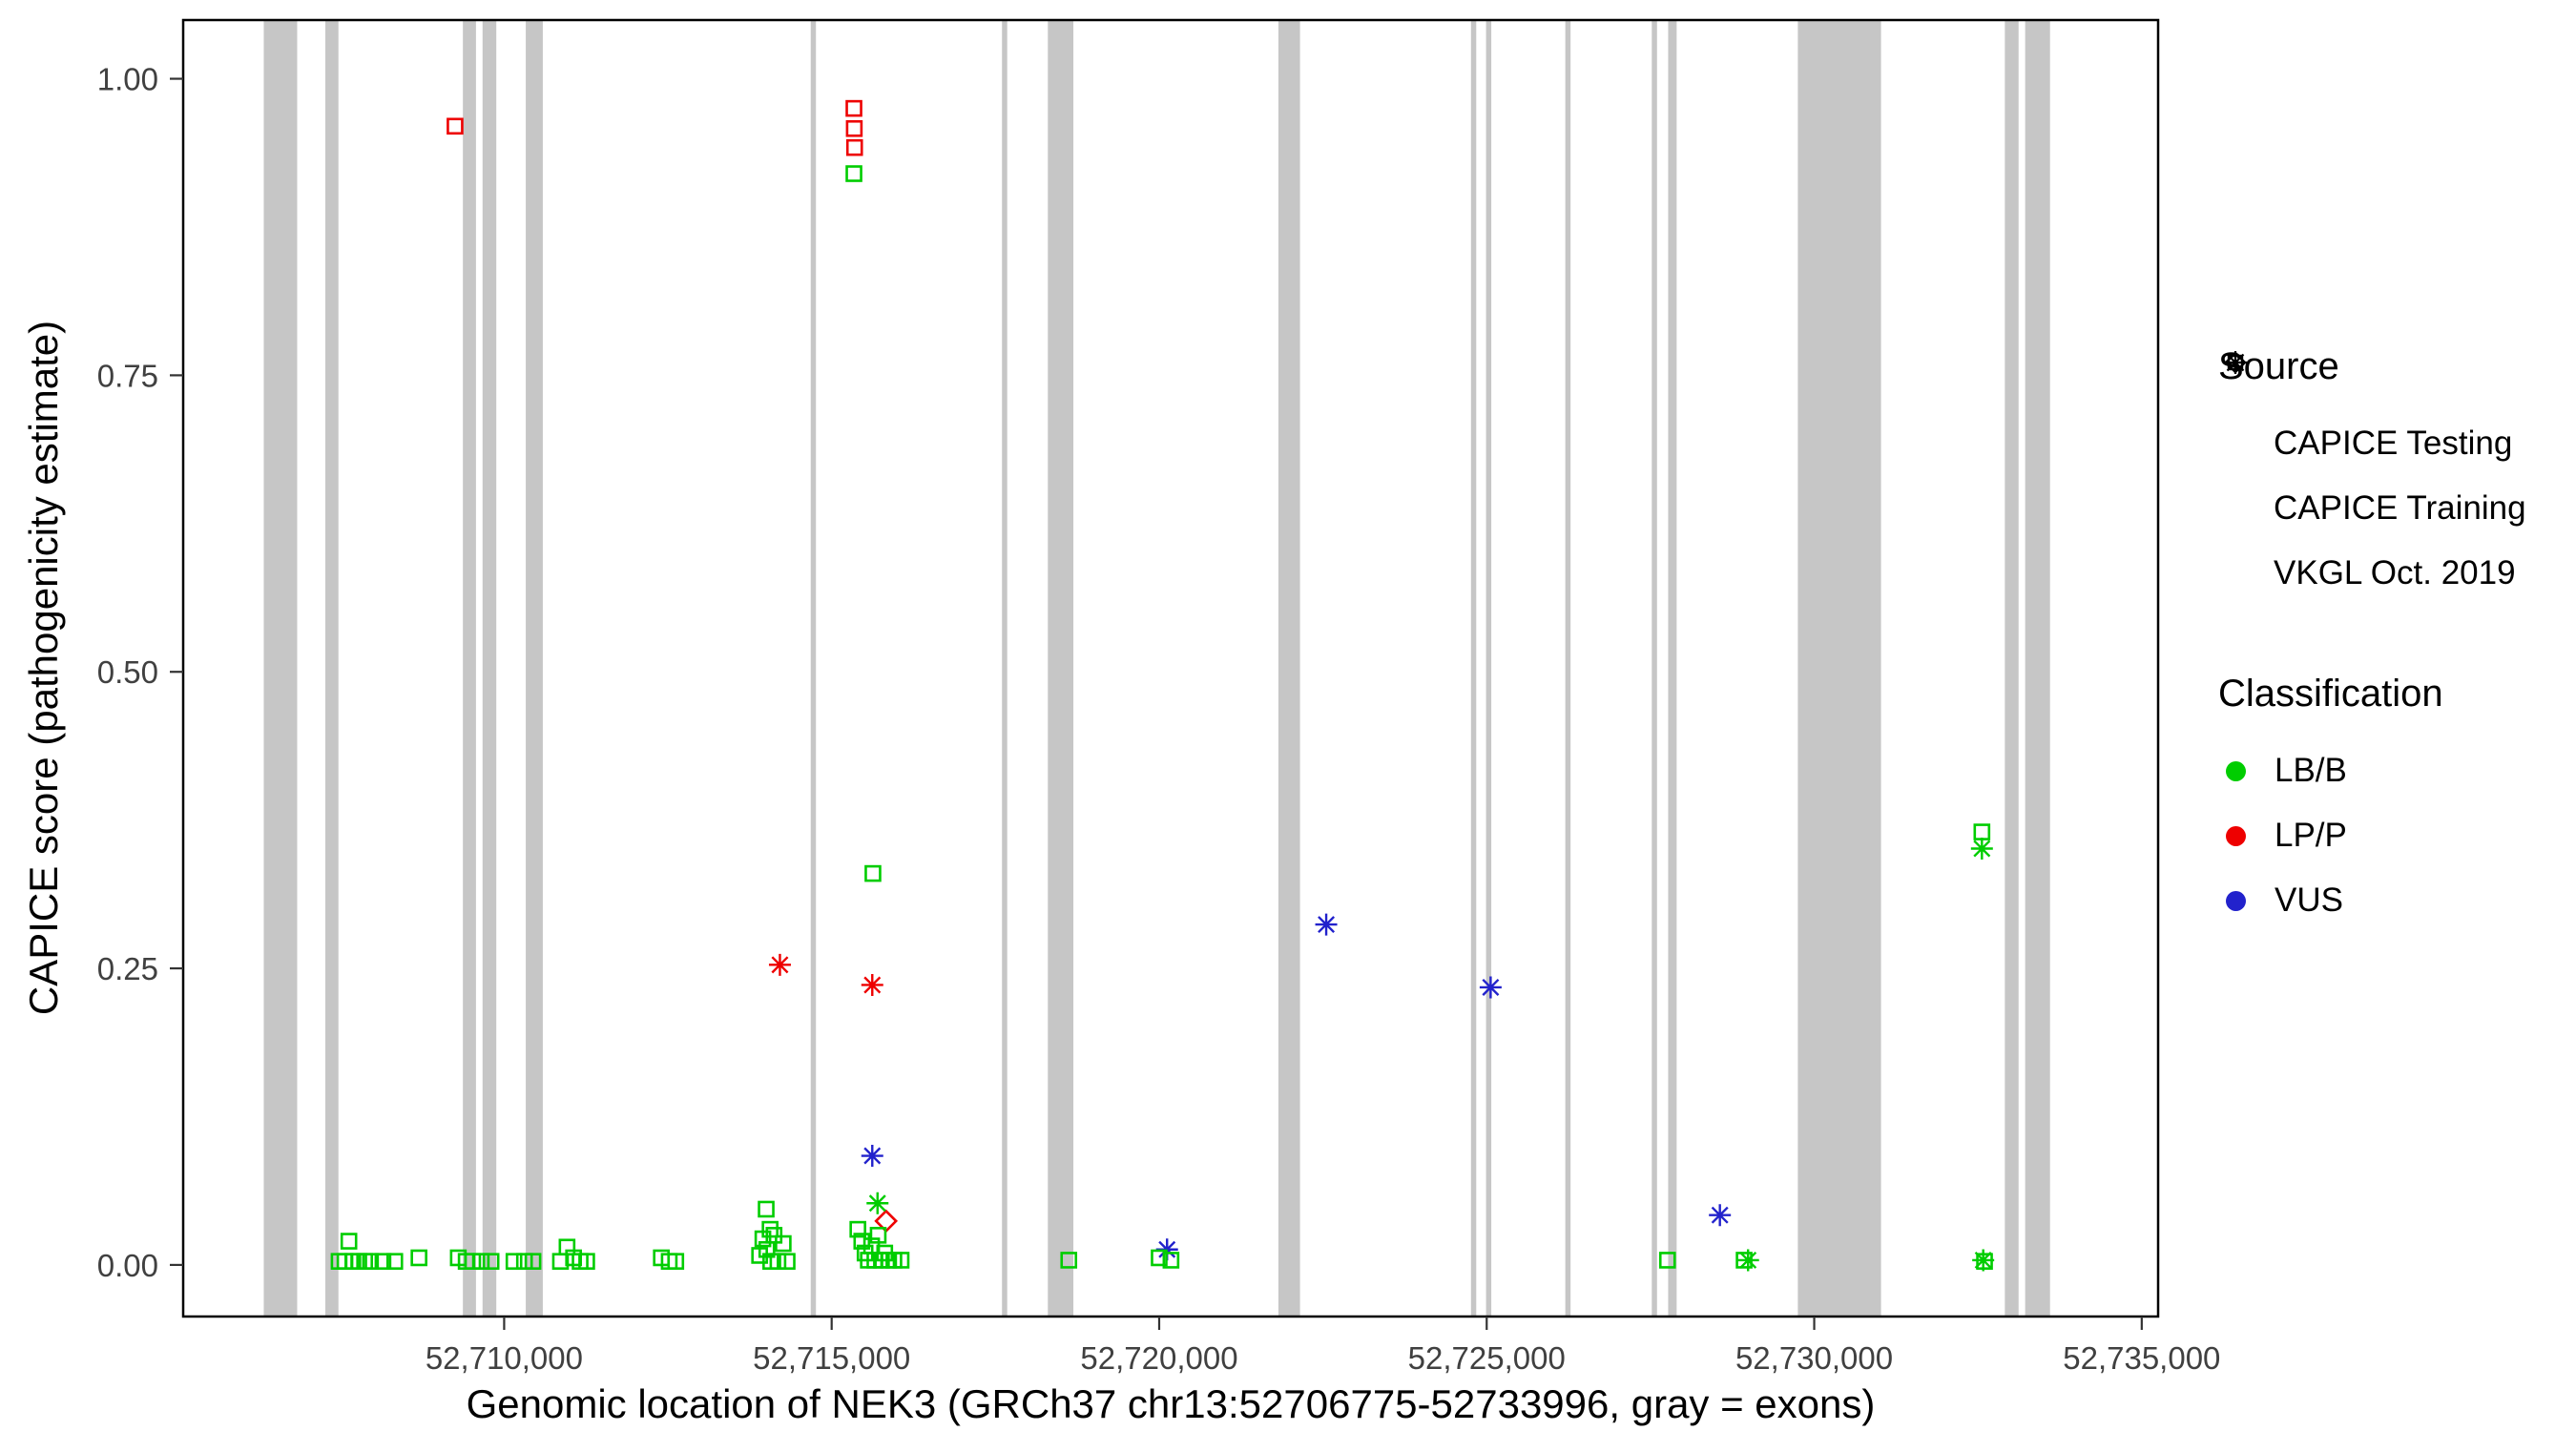  What do you see at coordinates (127, 968) in the screenshot?
I see `y-tick-label: 0.25` at bounding box center [127, 968].